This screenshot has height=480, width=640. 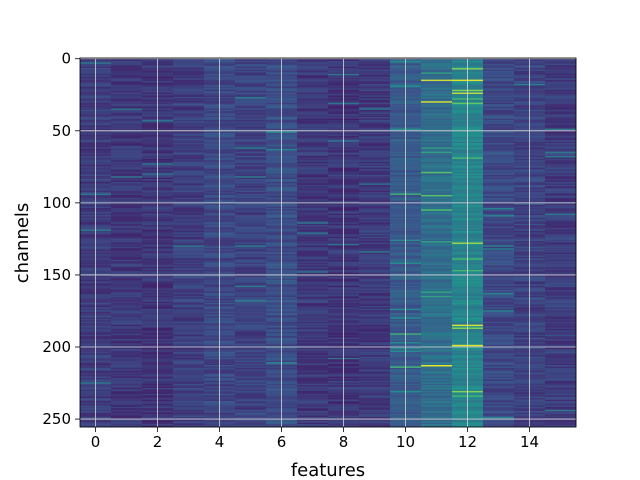 What do you see at coordinates (56, 347) in the screenshot?
I see `y-tick-label: 200` at bounding box center [56, 347].